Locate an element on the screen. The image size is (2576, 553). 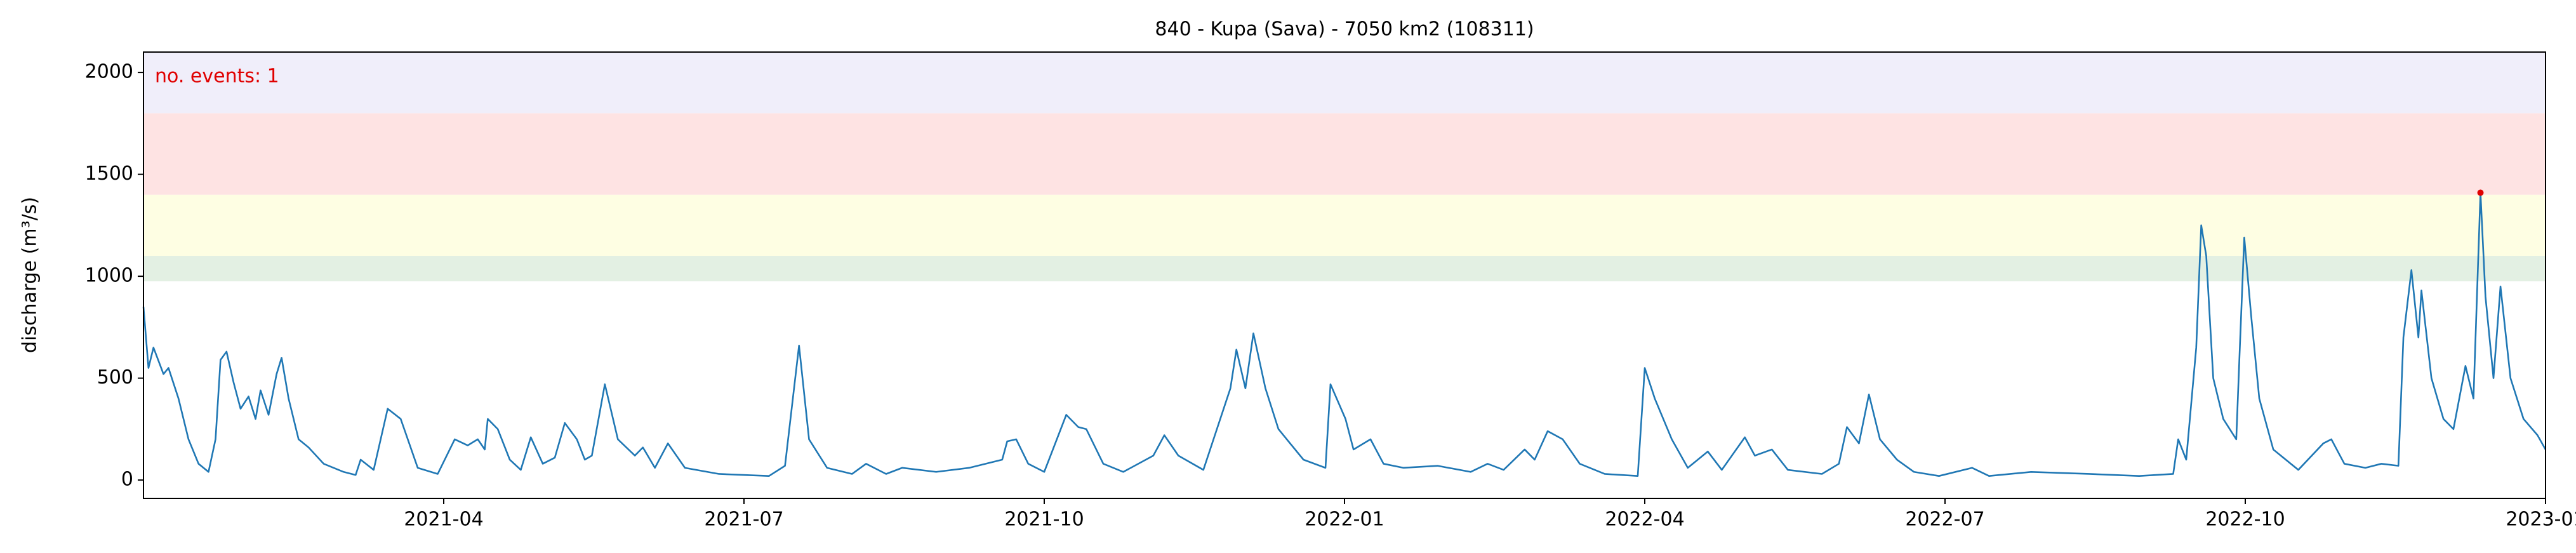
y-tick-label: 2000 is located at coordinates (109, 72).